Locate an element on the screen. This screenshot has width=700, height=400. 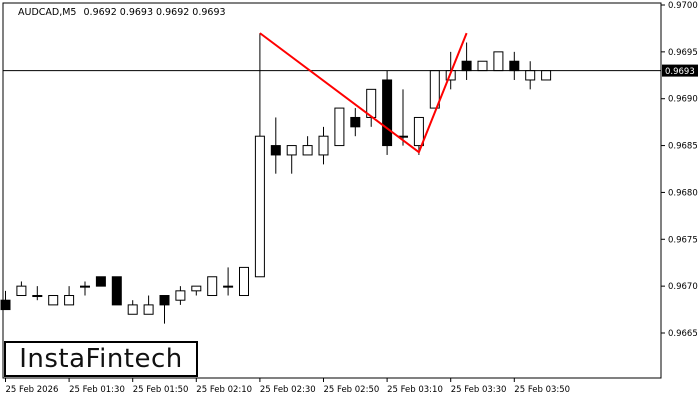
x-tick-label: 25 Feb 01:30 is located at coordinates (97, 390).